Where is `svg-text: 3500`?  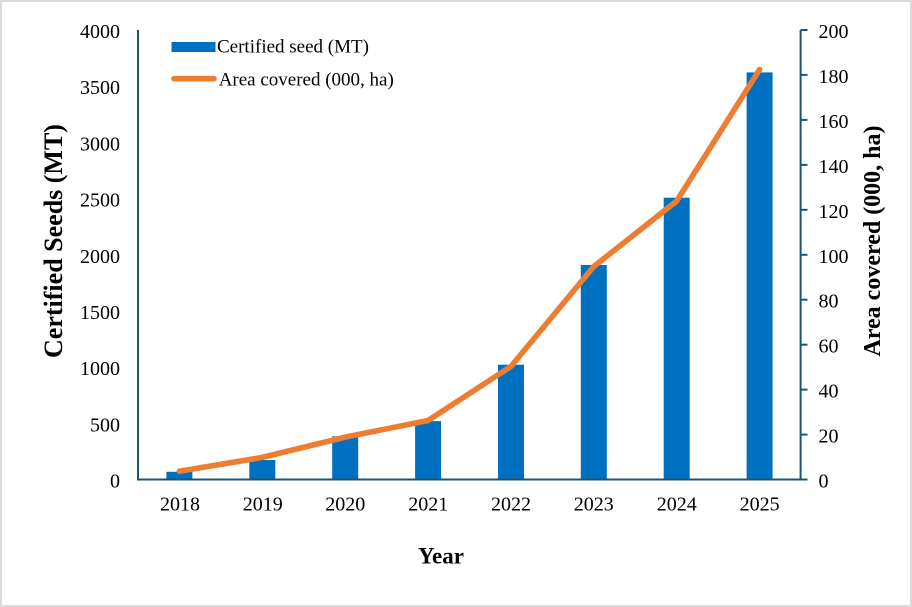 svg-text: 3500 is located at coordinates (100, 88).